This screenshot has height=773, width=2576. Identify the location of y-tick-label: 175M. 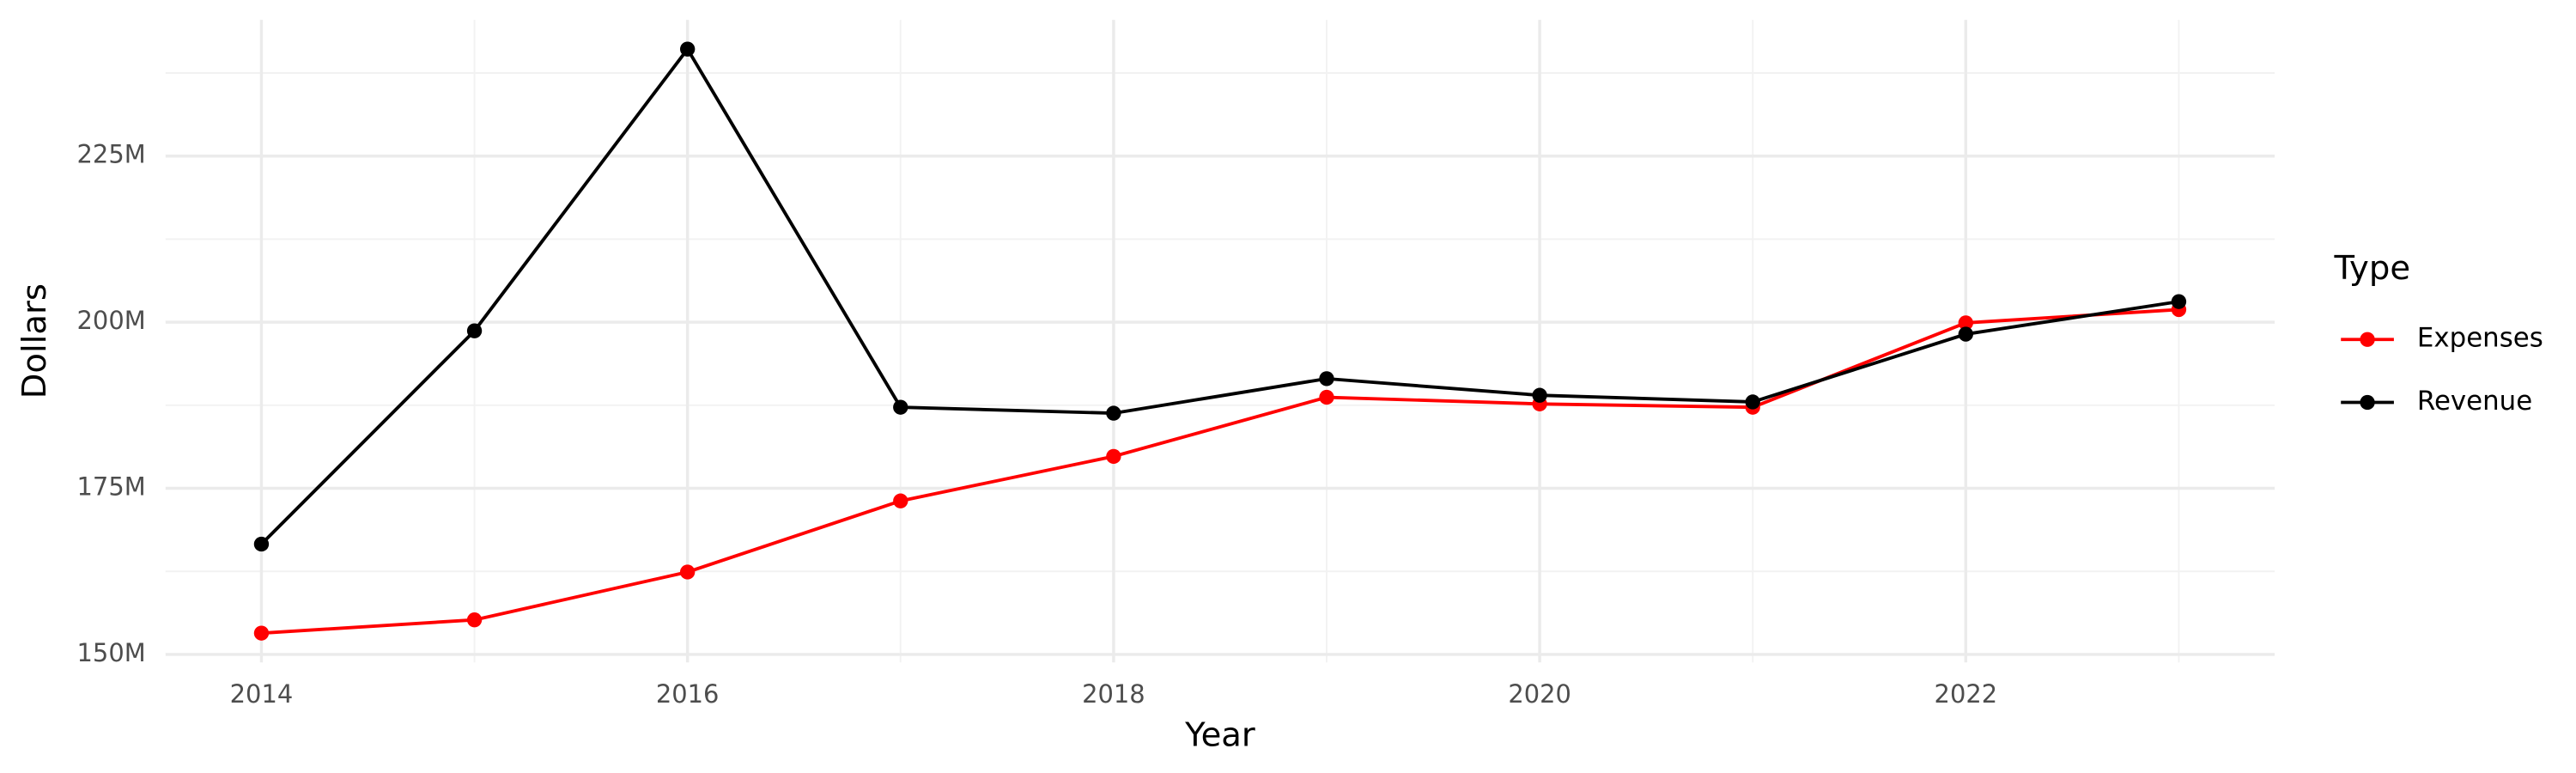
(112, 487).